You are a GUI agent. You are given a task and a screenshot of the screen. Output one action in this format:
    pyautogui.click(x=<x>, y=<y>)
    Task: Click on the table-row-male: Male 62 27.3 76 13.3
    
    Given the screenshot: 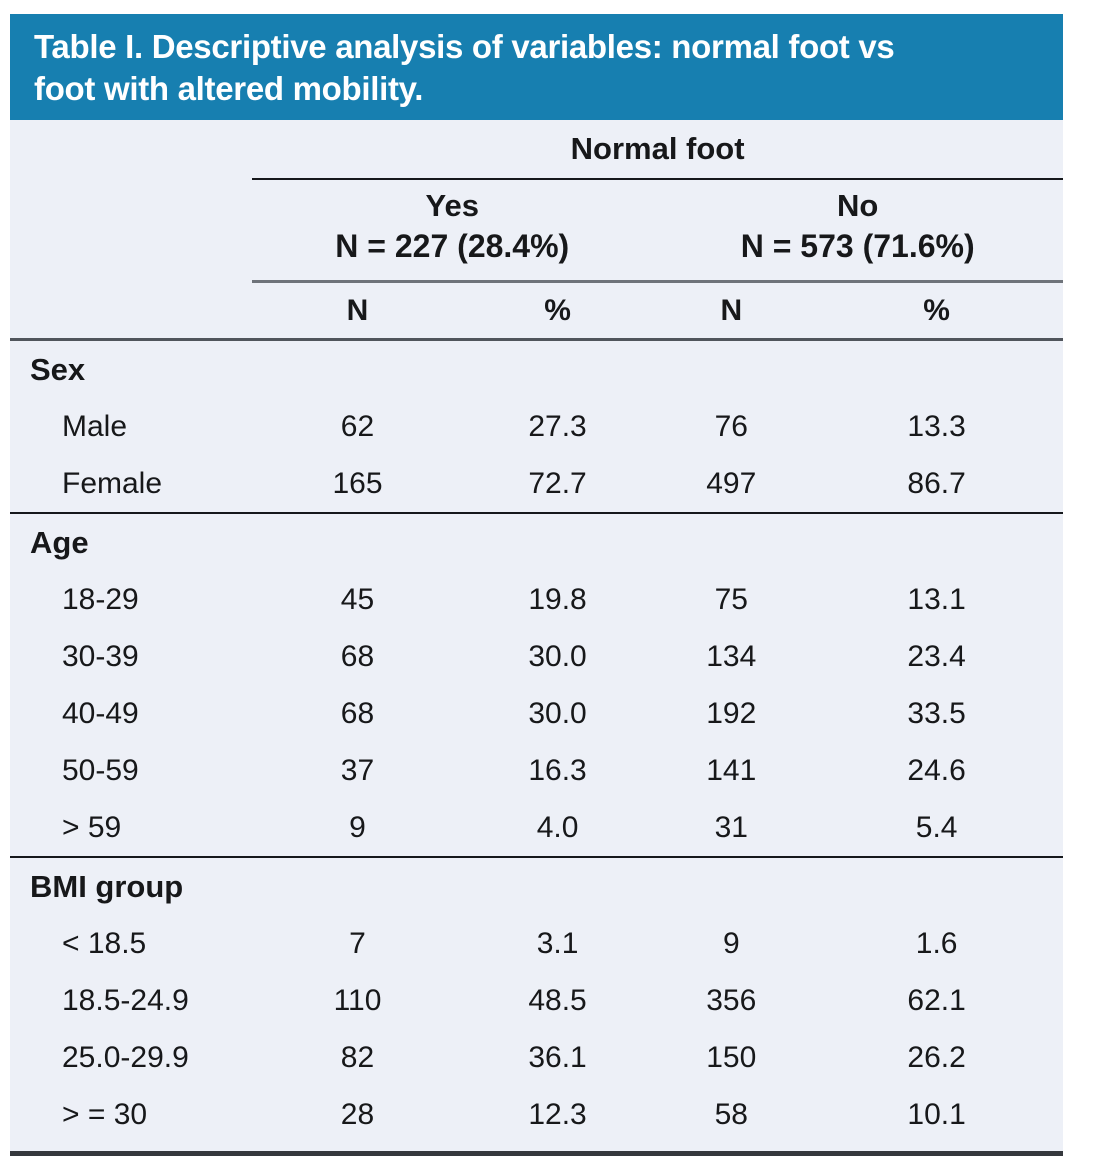 What is the action you would take?
    pyautogui.click(x=536, y=426)
    